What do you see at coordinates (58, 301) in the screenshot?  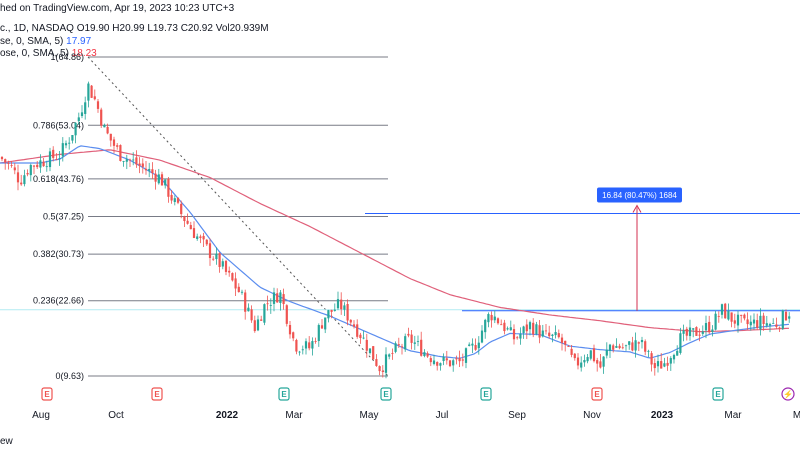 I see `fib-label-0-236: 0.236(22.66)` at bounding box center [58, 301].